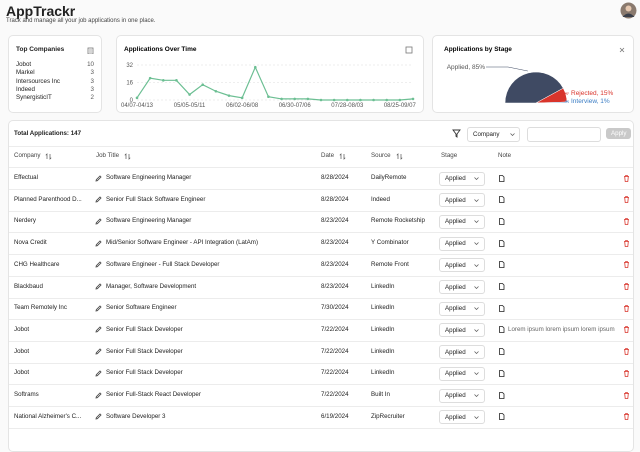  What do you see at coordinates (618, 133) in the screenshot?
I see `apply-button: Apply` at bounding box center [618, 133].